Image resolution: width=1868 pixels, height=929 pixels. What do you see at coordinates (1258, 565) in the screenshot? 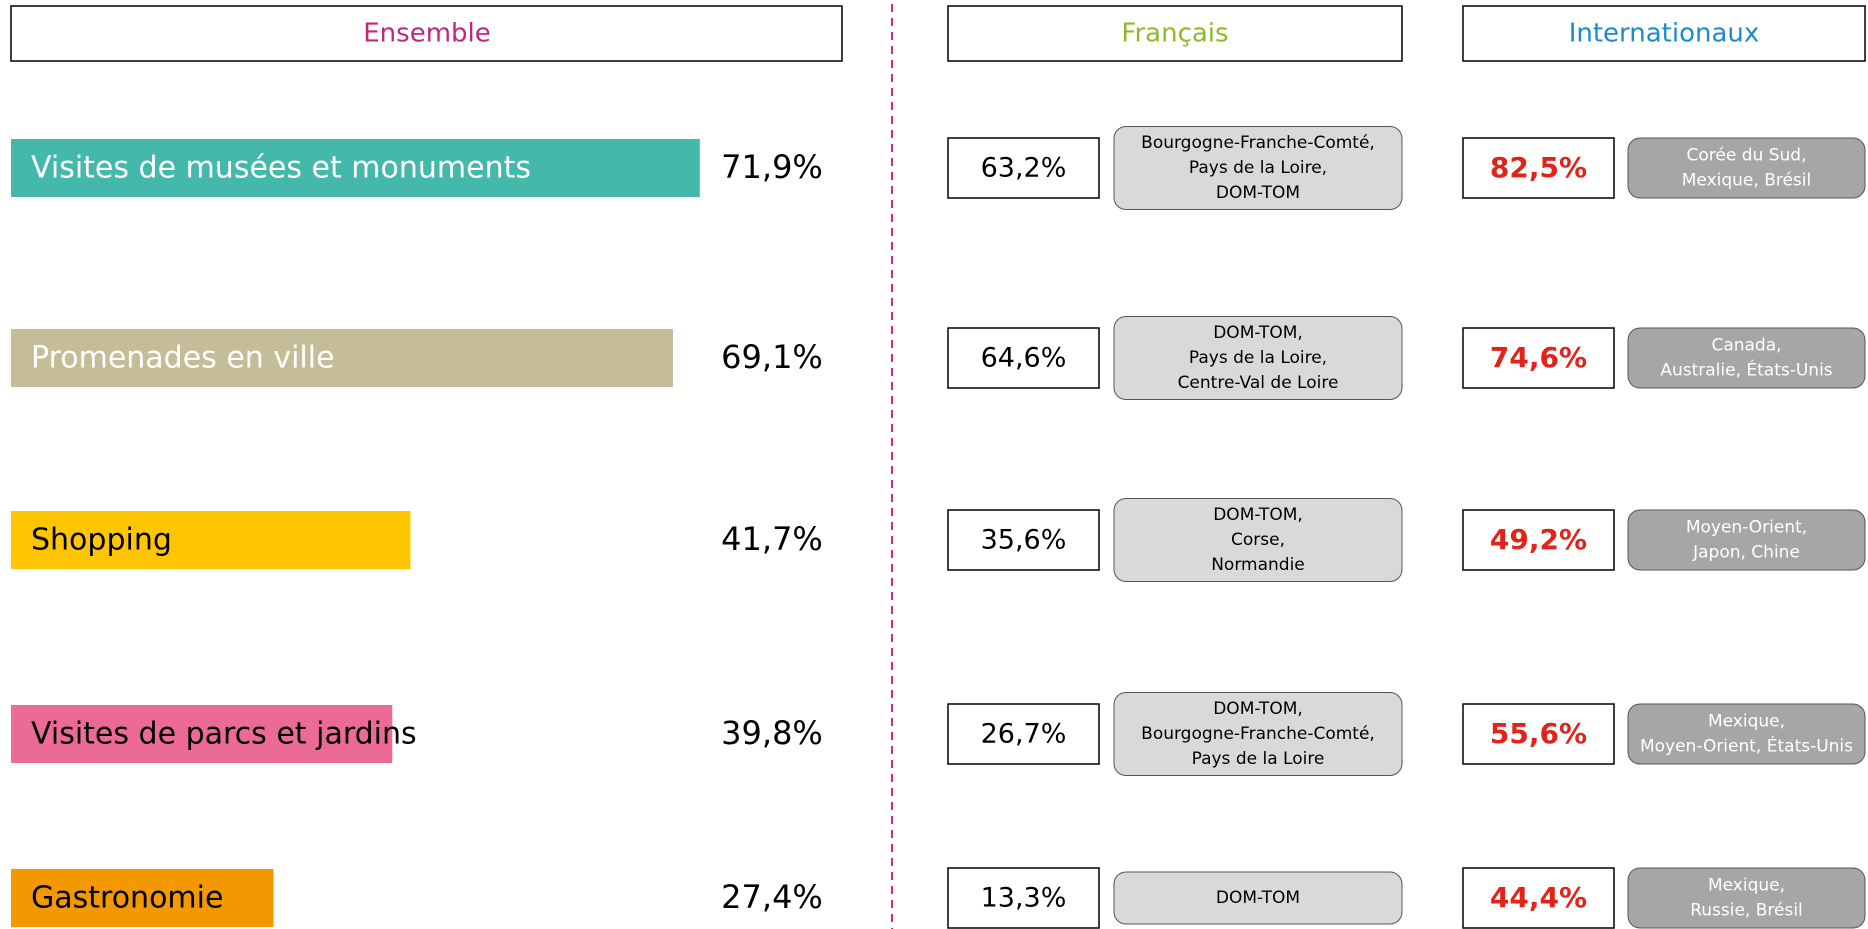
I see `region-text: Normandie` at bounding box center [1258, 565].